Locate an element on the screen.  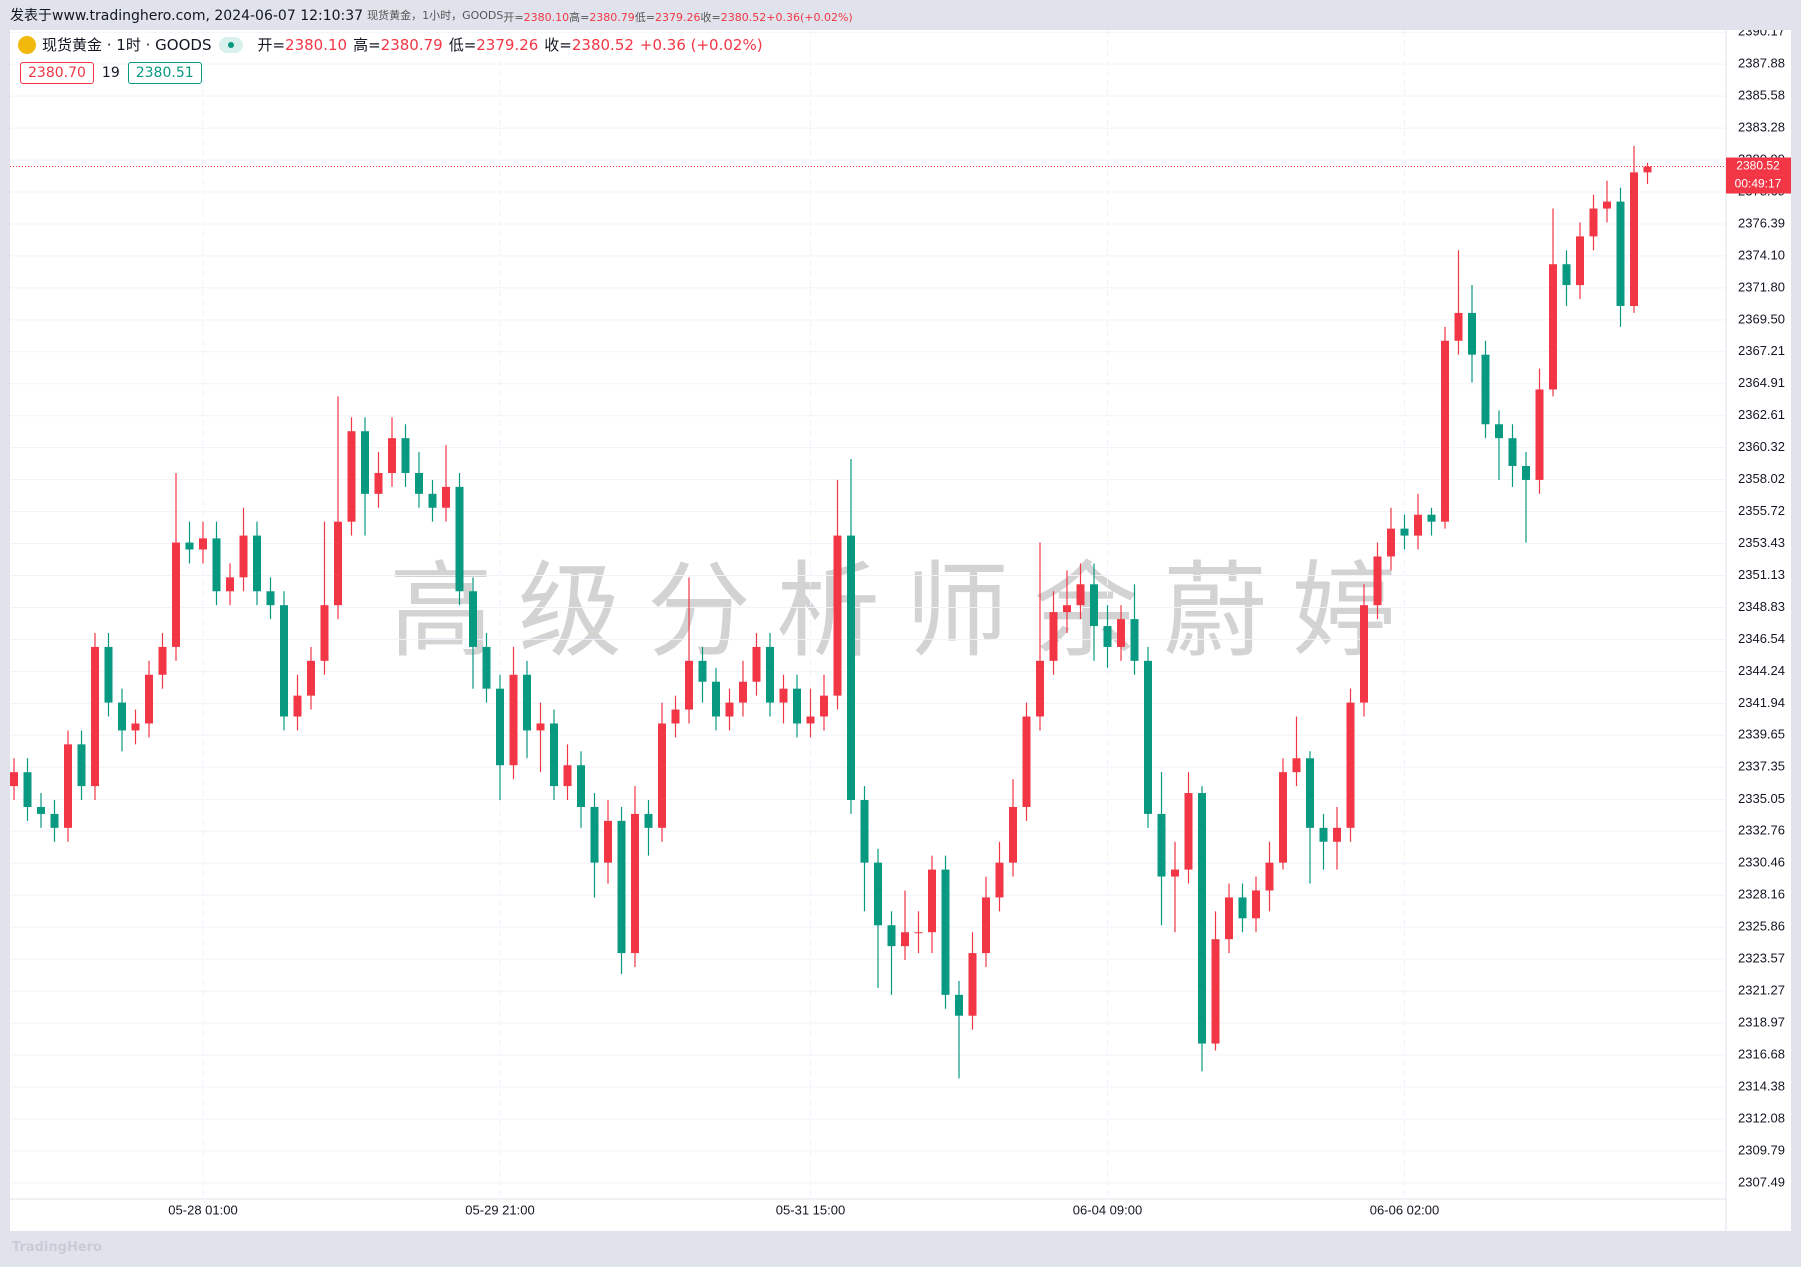
ohlc-value: 2380.79 is located at coordinates (612, 17).